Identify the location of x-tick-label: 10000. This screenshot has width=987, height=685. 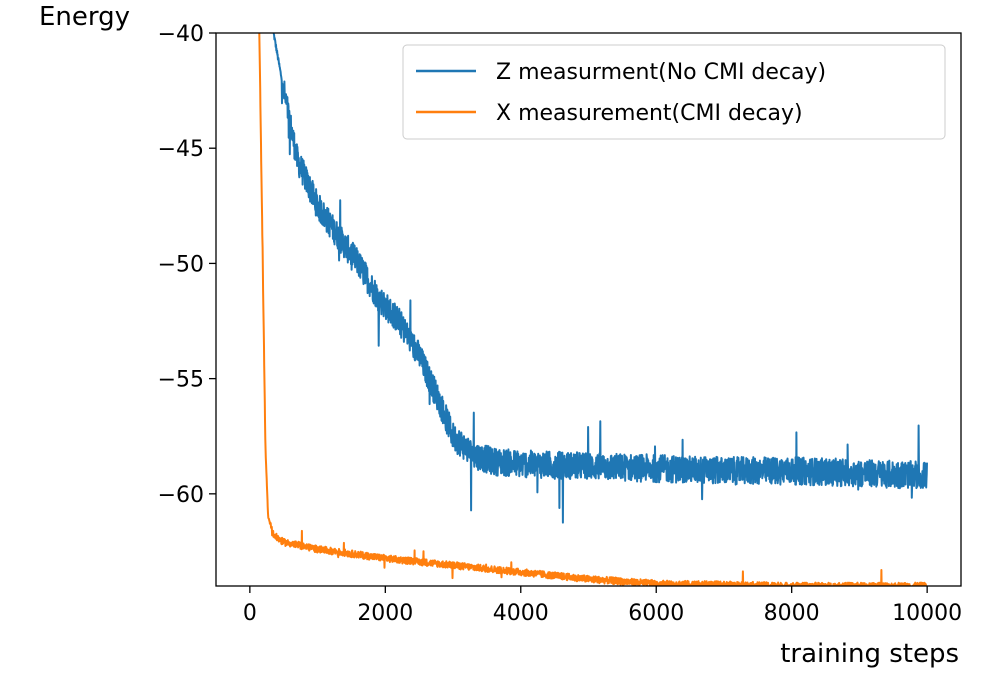
(927, 613).